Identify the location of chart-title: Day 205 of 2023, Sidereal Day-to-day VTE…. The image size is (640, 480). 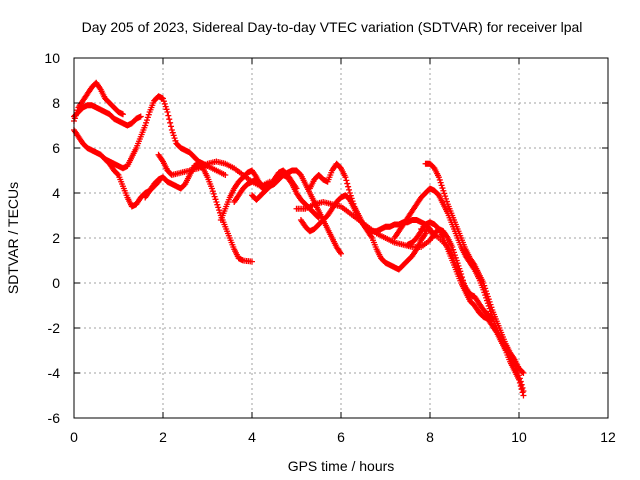
(332, 27).